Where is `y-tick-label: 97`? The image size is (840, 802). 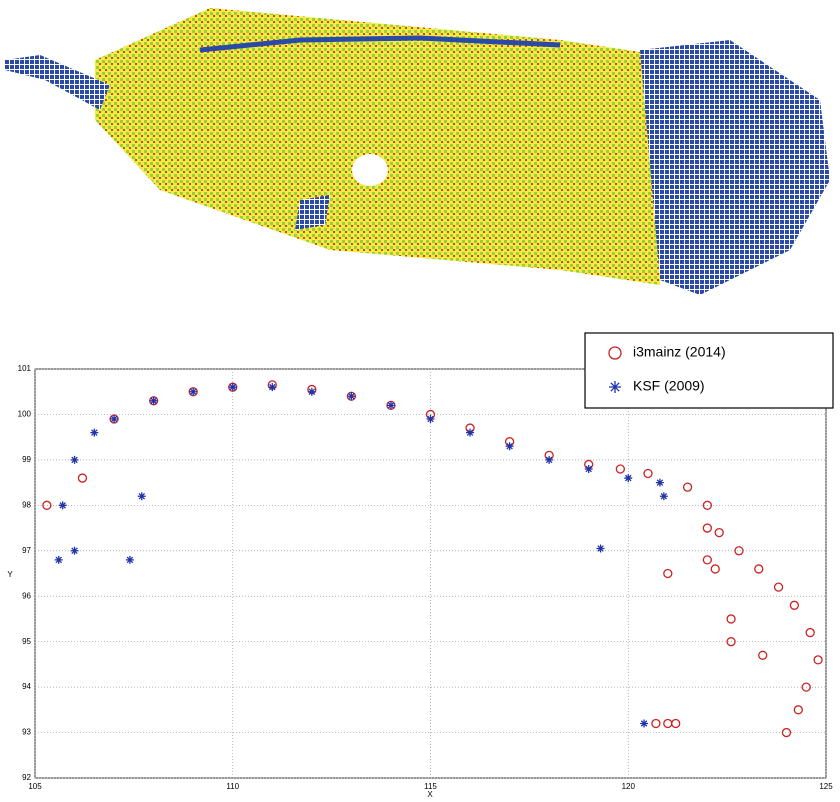 y-tick-label: 97 is located at coordinates (26, 550).